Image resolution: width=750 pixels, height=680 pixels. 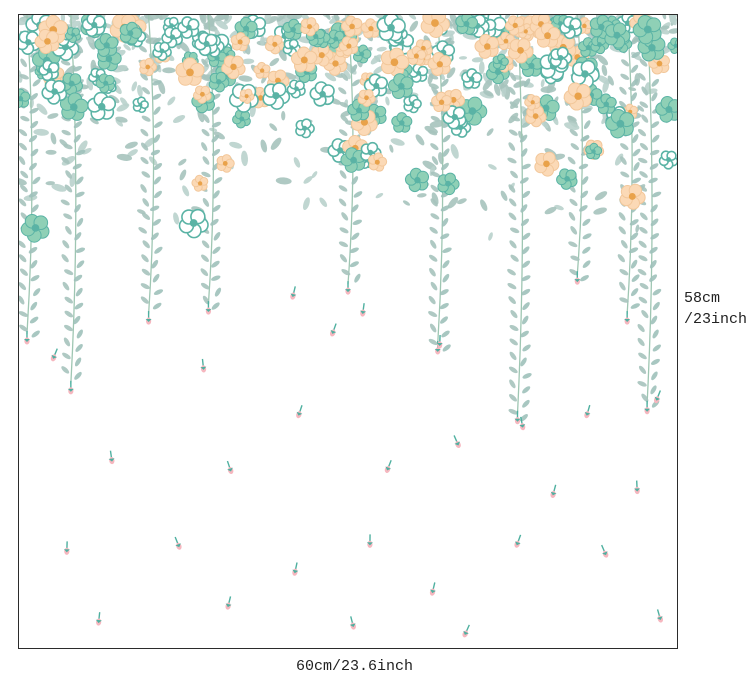 What do you see at coordinates (355, 666) in the screenshot?
I see `width-dimension-label: 60cm/23.6inch` at bounding box center [355, 666].